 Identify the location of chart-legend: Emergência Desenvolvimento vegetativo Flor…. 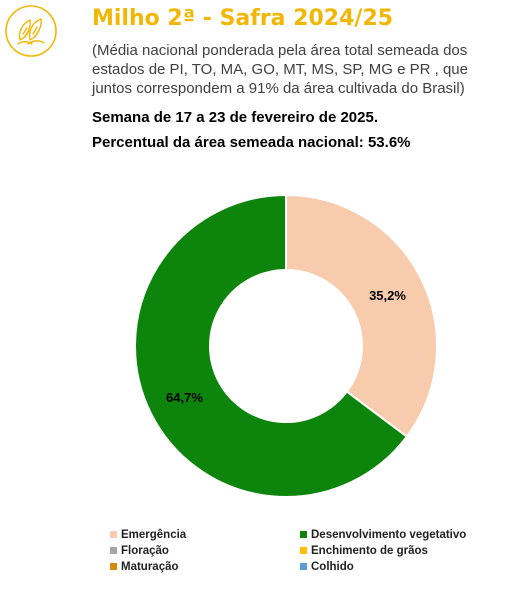
(310, 550).